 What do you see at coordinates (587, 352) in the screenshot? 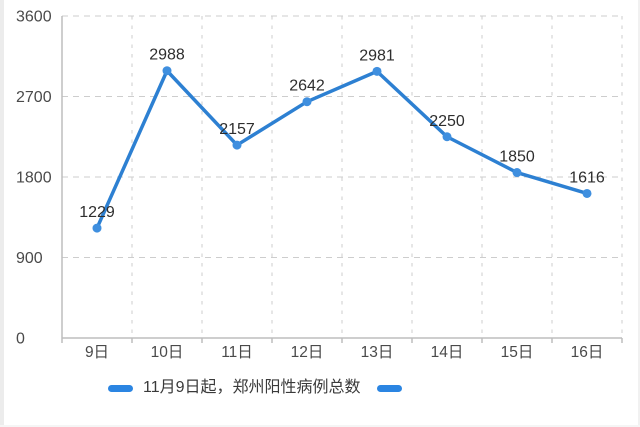
I see `svg-text: 16日` at bounding box center [587, 352].